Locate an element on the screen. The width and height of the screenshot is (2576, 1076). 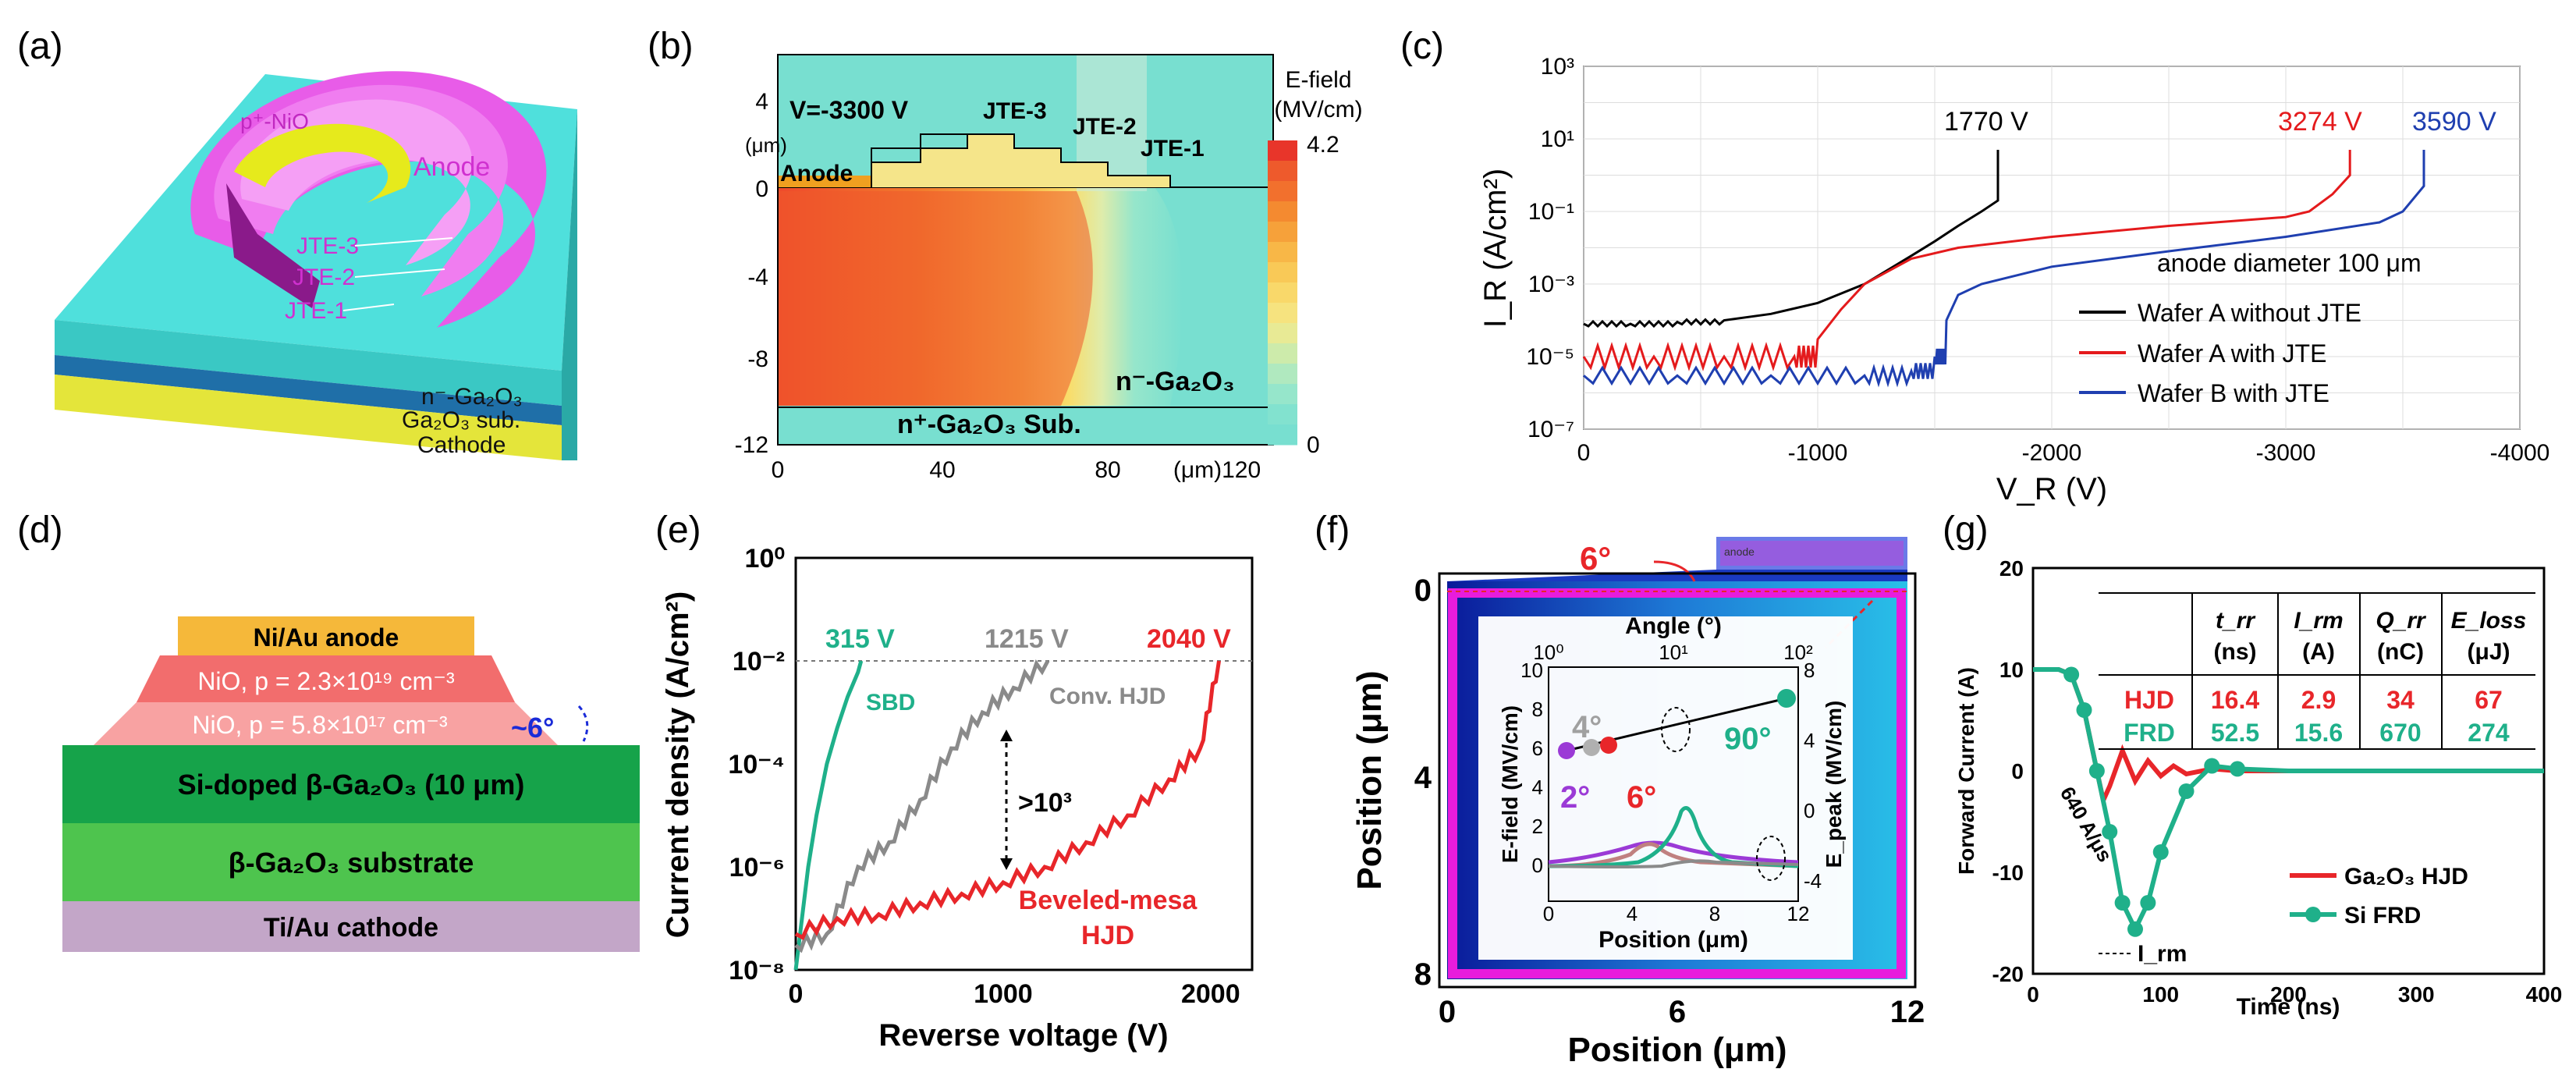
ytick: 4 is located at coordinates (1423, 778).